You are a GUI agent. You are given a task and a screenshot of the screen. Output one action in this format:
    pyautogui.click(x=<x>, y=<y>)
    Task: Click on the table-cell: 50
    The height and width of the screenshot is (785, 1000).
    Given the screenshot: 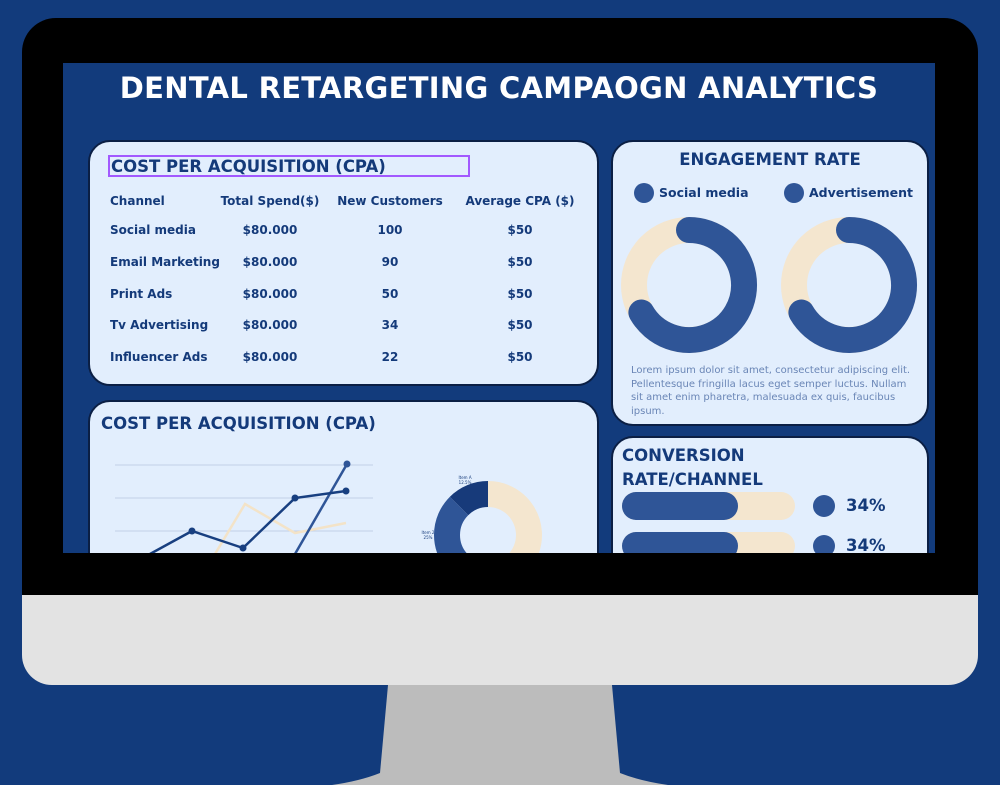 What is the action you would take?
    pyautogui.click(x=390, y=294)
    